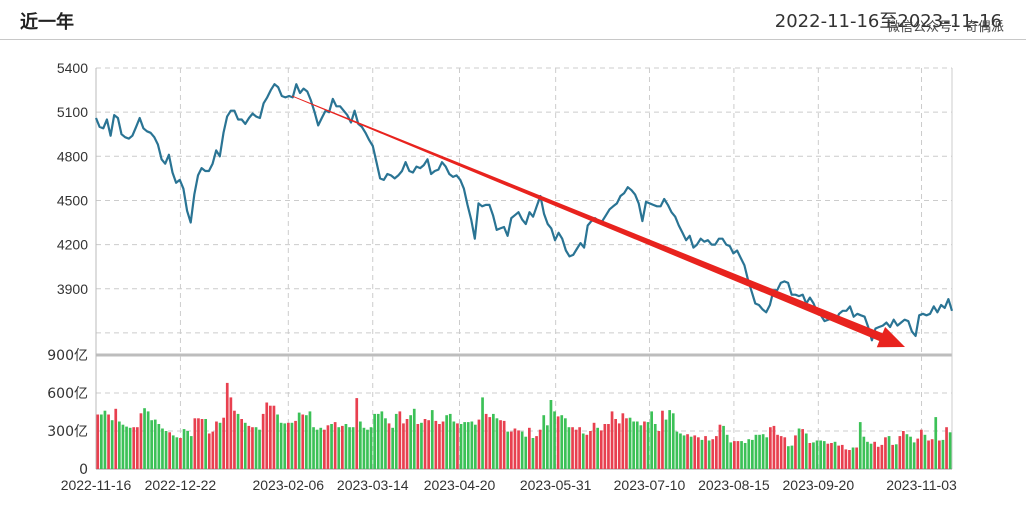 This screenshot has height=515, width=1026. Describe the element at coordinates (47, 22) in the screenshot. I see `chart-period-title: 近一年` at that location.